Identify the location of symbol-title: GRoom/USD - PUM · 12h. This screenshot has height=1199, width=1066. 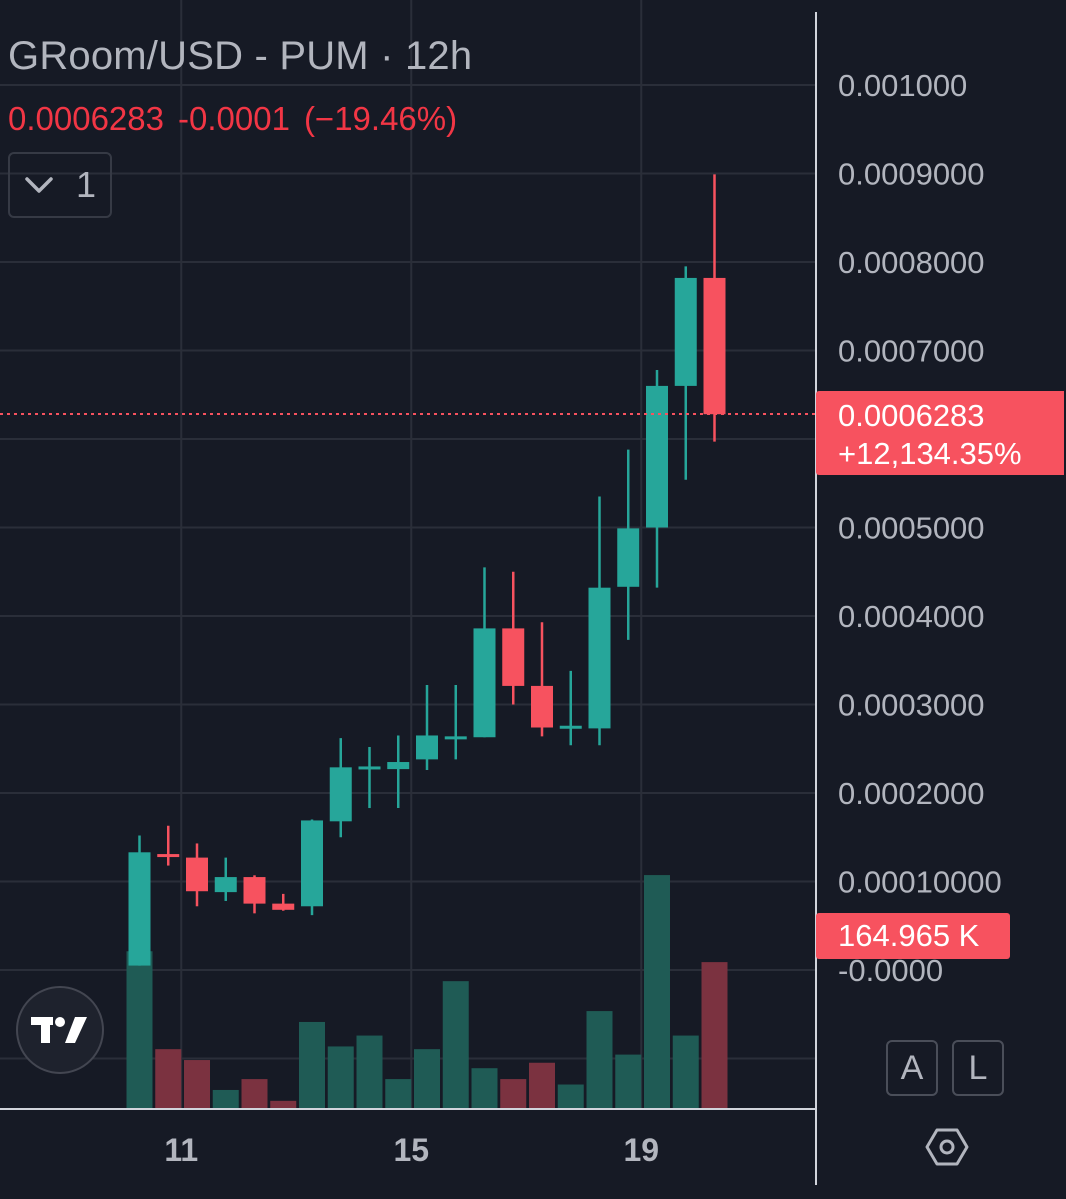
(240, 56).